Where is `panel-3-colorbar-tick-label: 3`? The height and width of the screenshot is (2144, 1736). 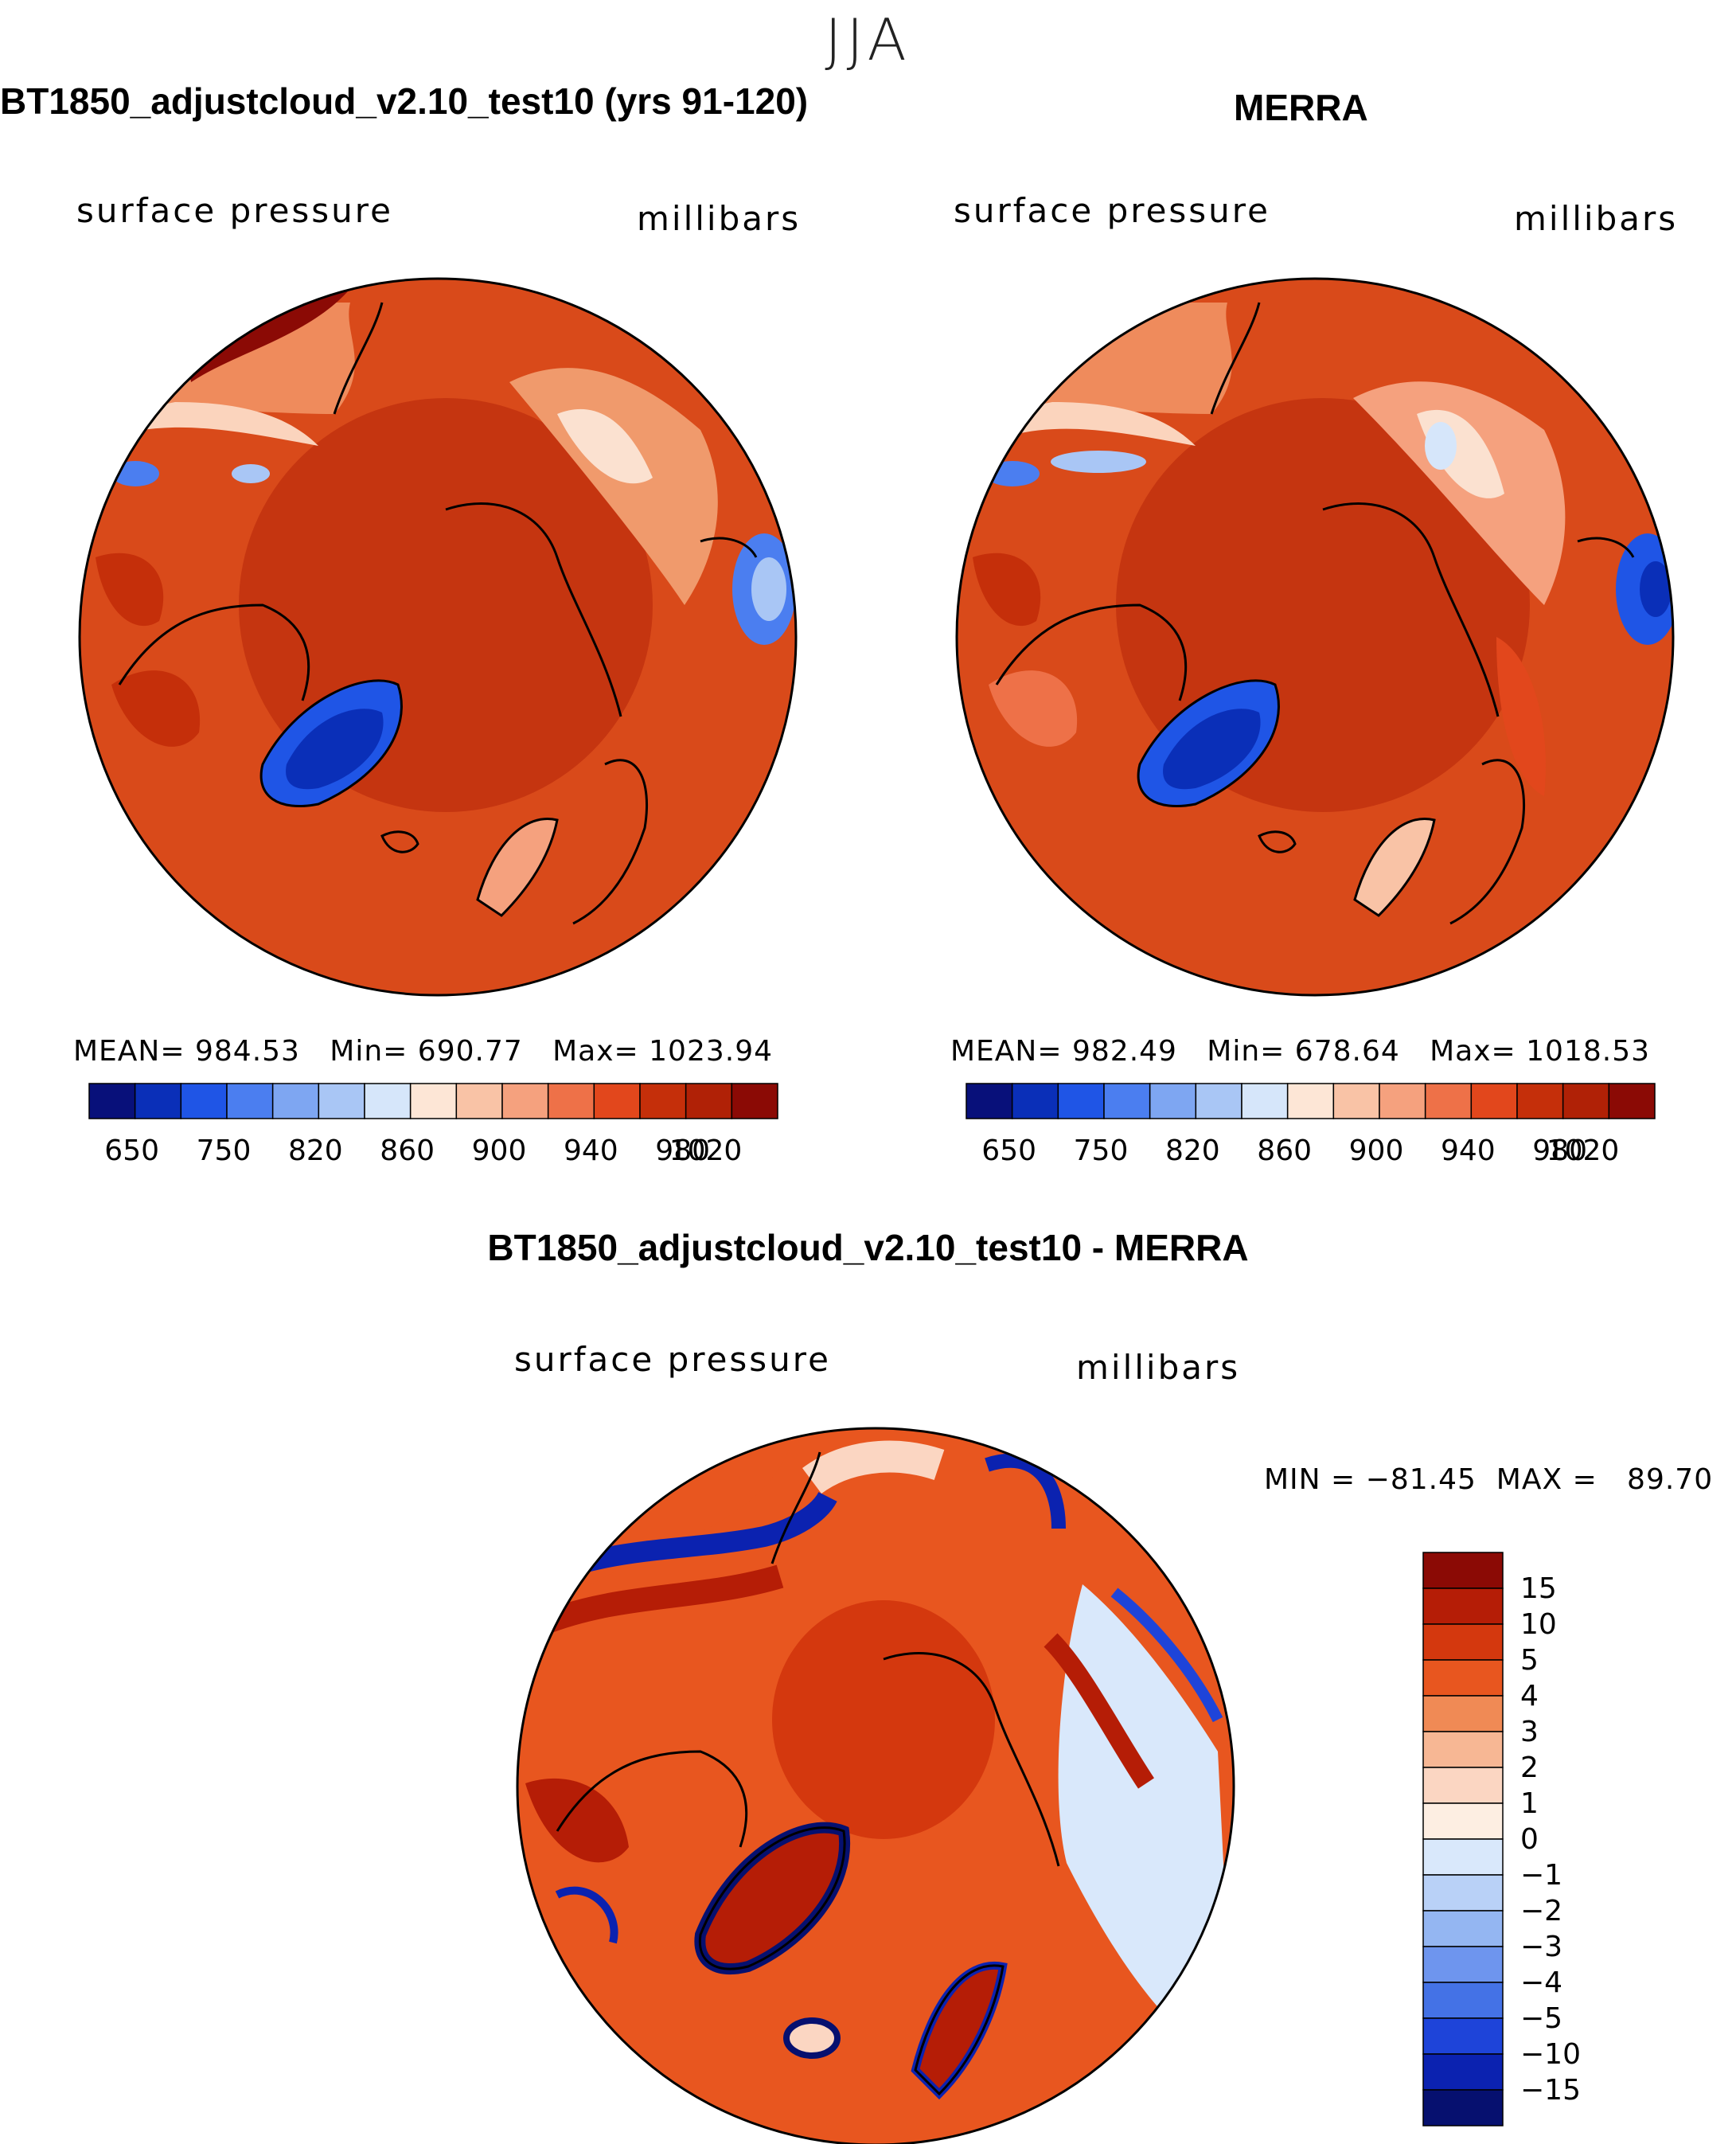 panel-3-colorbar-tick-label: 3 is located at coordinates (1529, 1732).